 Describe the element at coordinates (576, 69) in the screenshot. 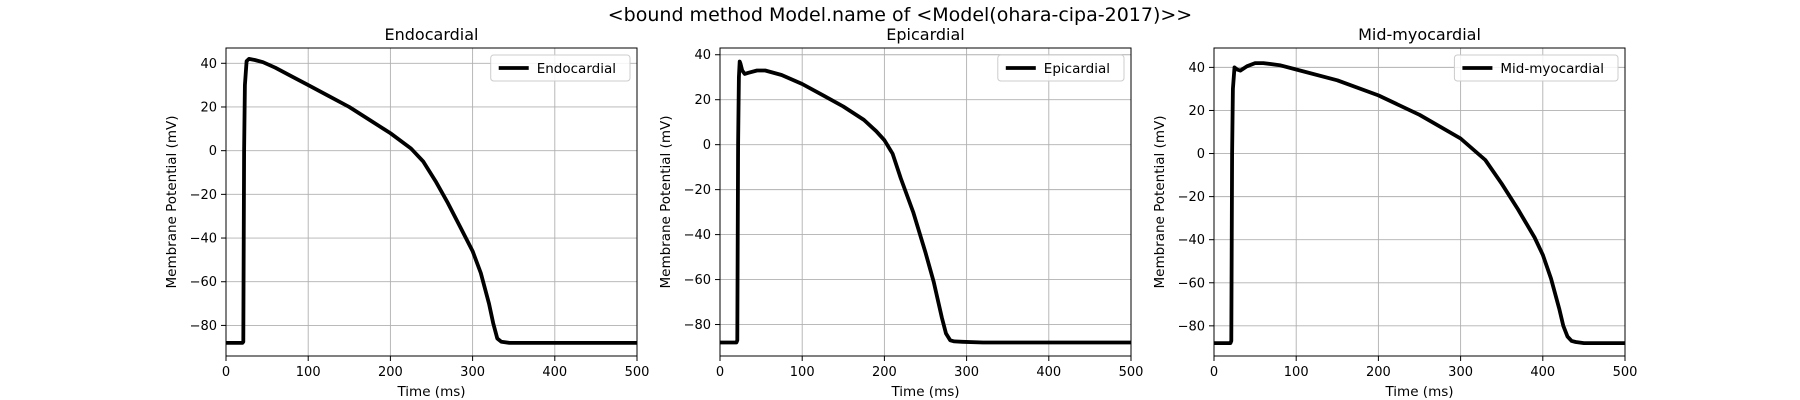

I see `legend-label: Endocardial` at that location.